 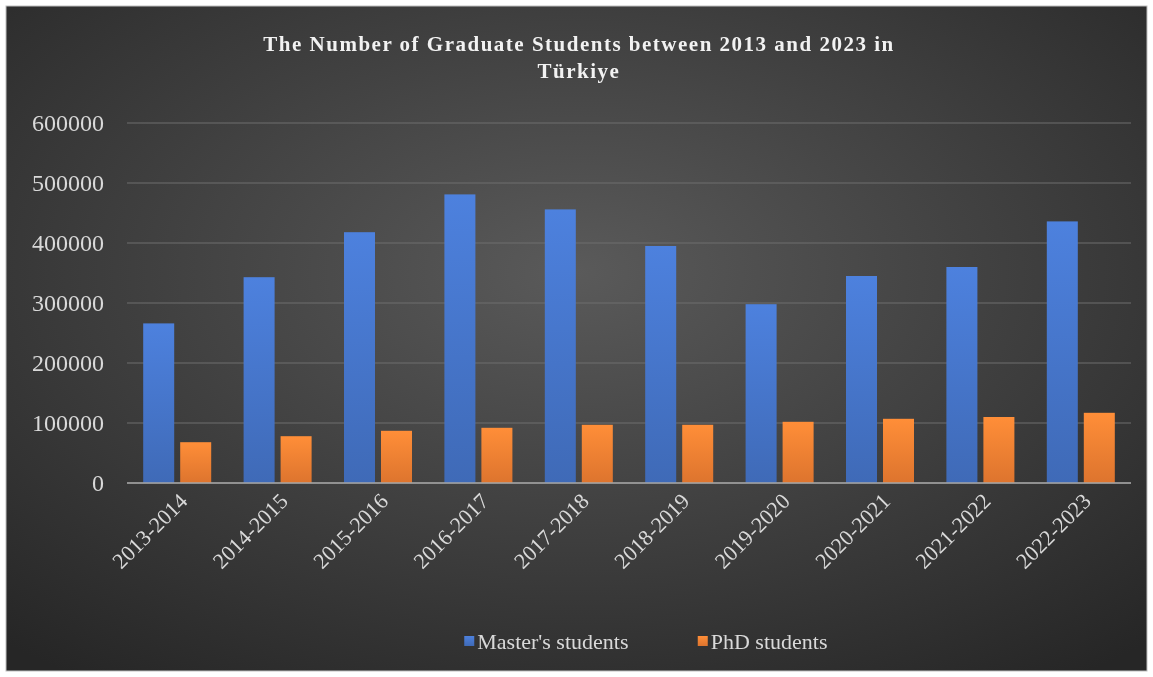 What do you see at coordinates (68, 303) in the screenshot?
I see `y-tick-label: 300000` at bounding box center [68, 303].